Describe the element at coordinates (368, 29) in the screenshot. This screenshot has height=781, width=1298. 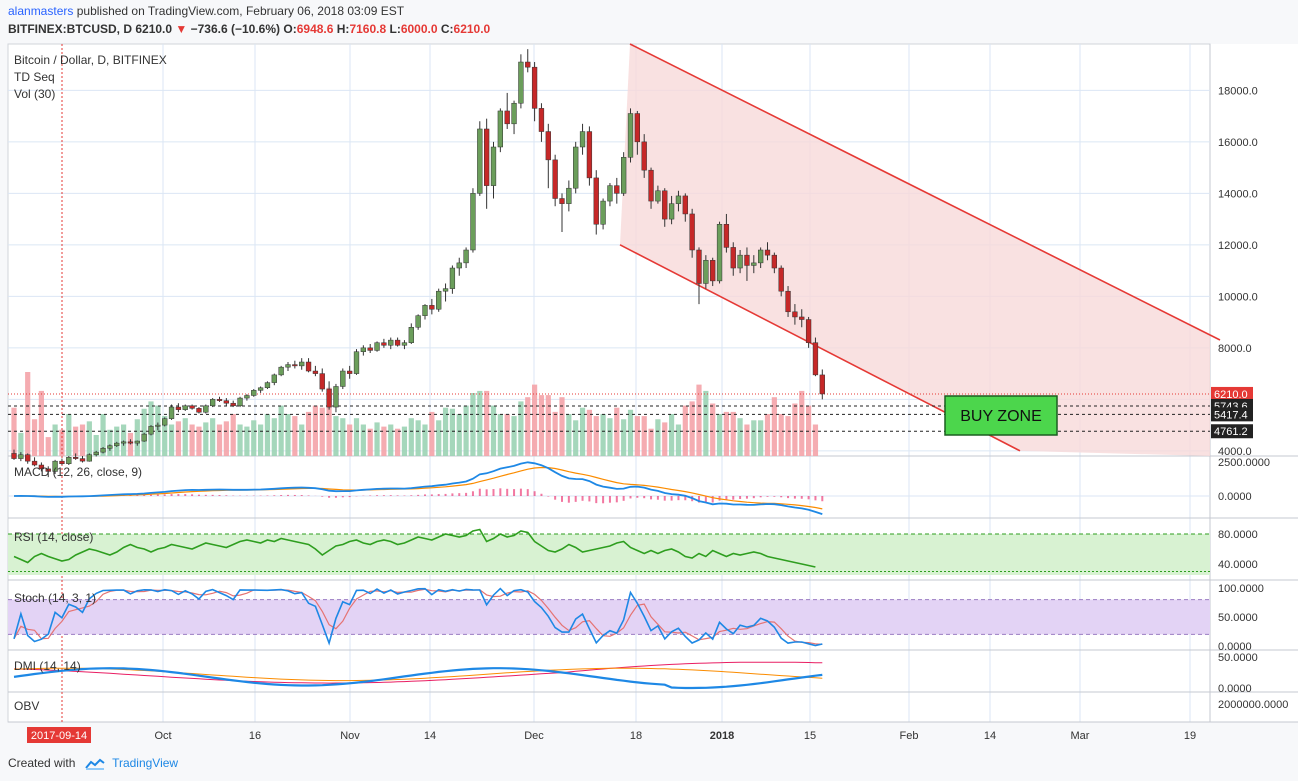
I see `high-value: 7160.8` at that location.